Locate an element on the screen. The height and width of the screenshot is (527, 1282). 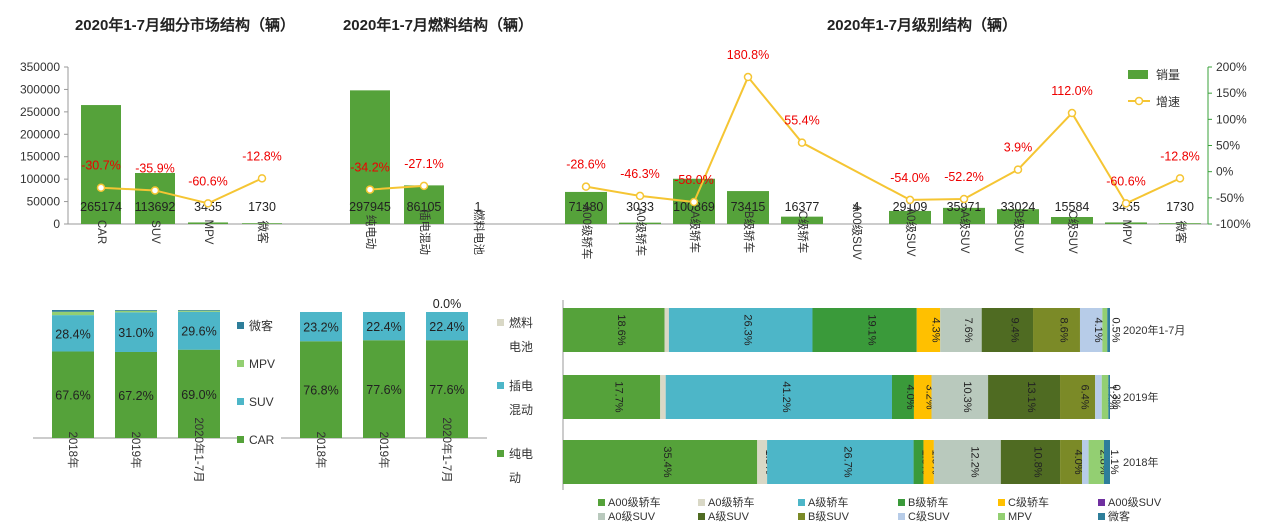
grade-value-label: 3033 is located at coordinates (640, 207).